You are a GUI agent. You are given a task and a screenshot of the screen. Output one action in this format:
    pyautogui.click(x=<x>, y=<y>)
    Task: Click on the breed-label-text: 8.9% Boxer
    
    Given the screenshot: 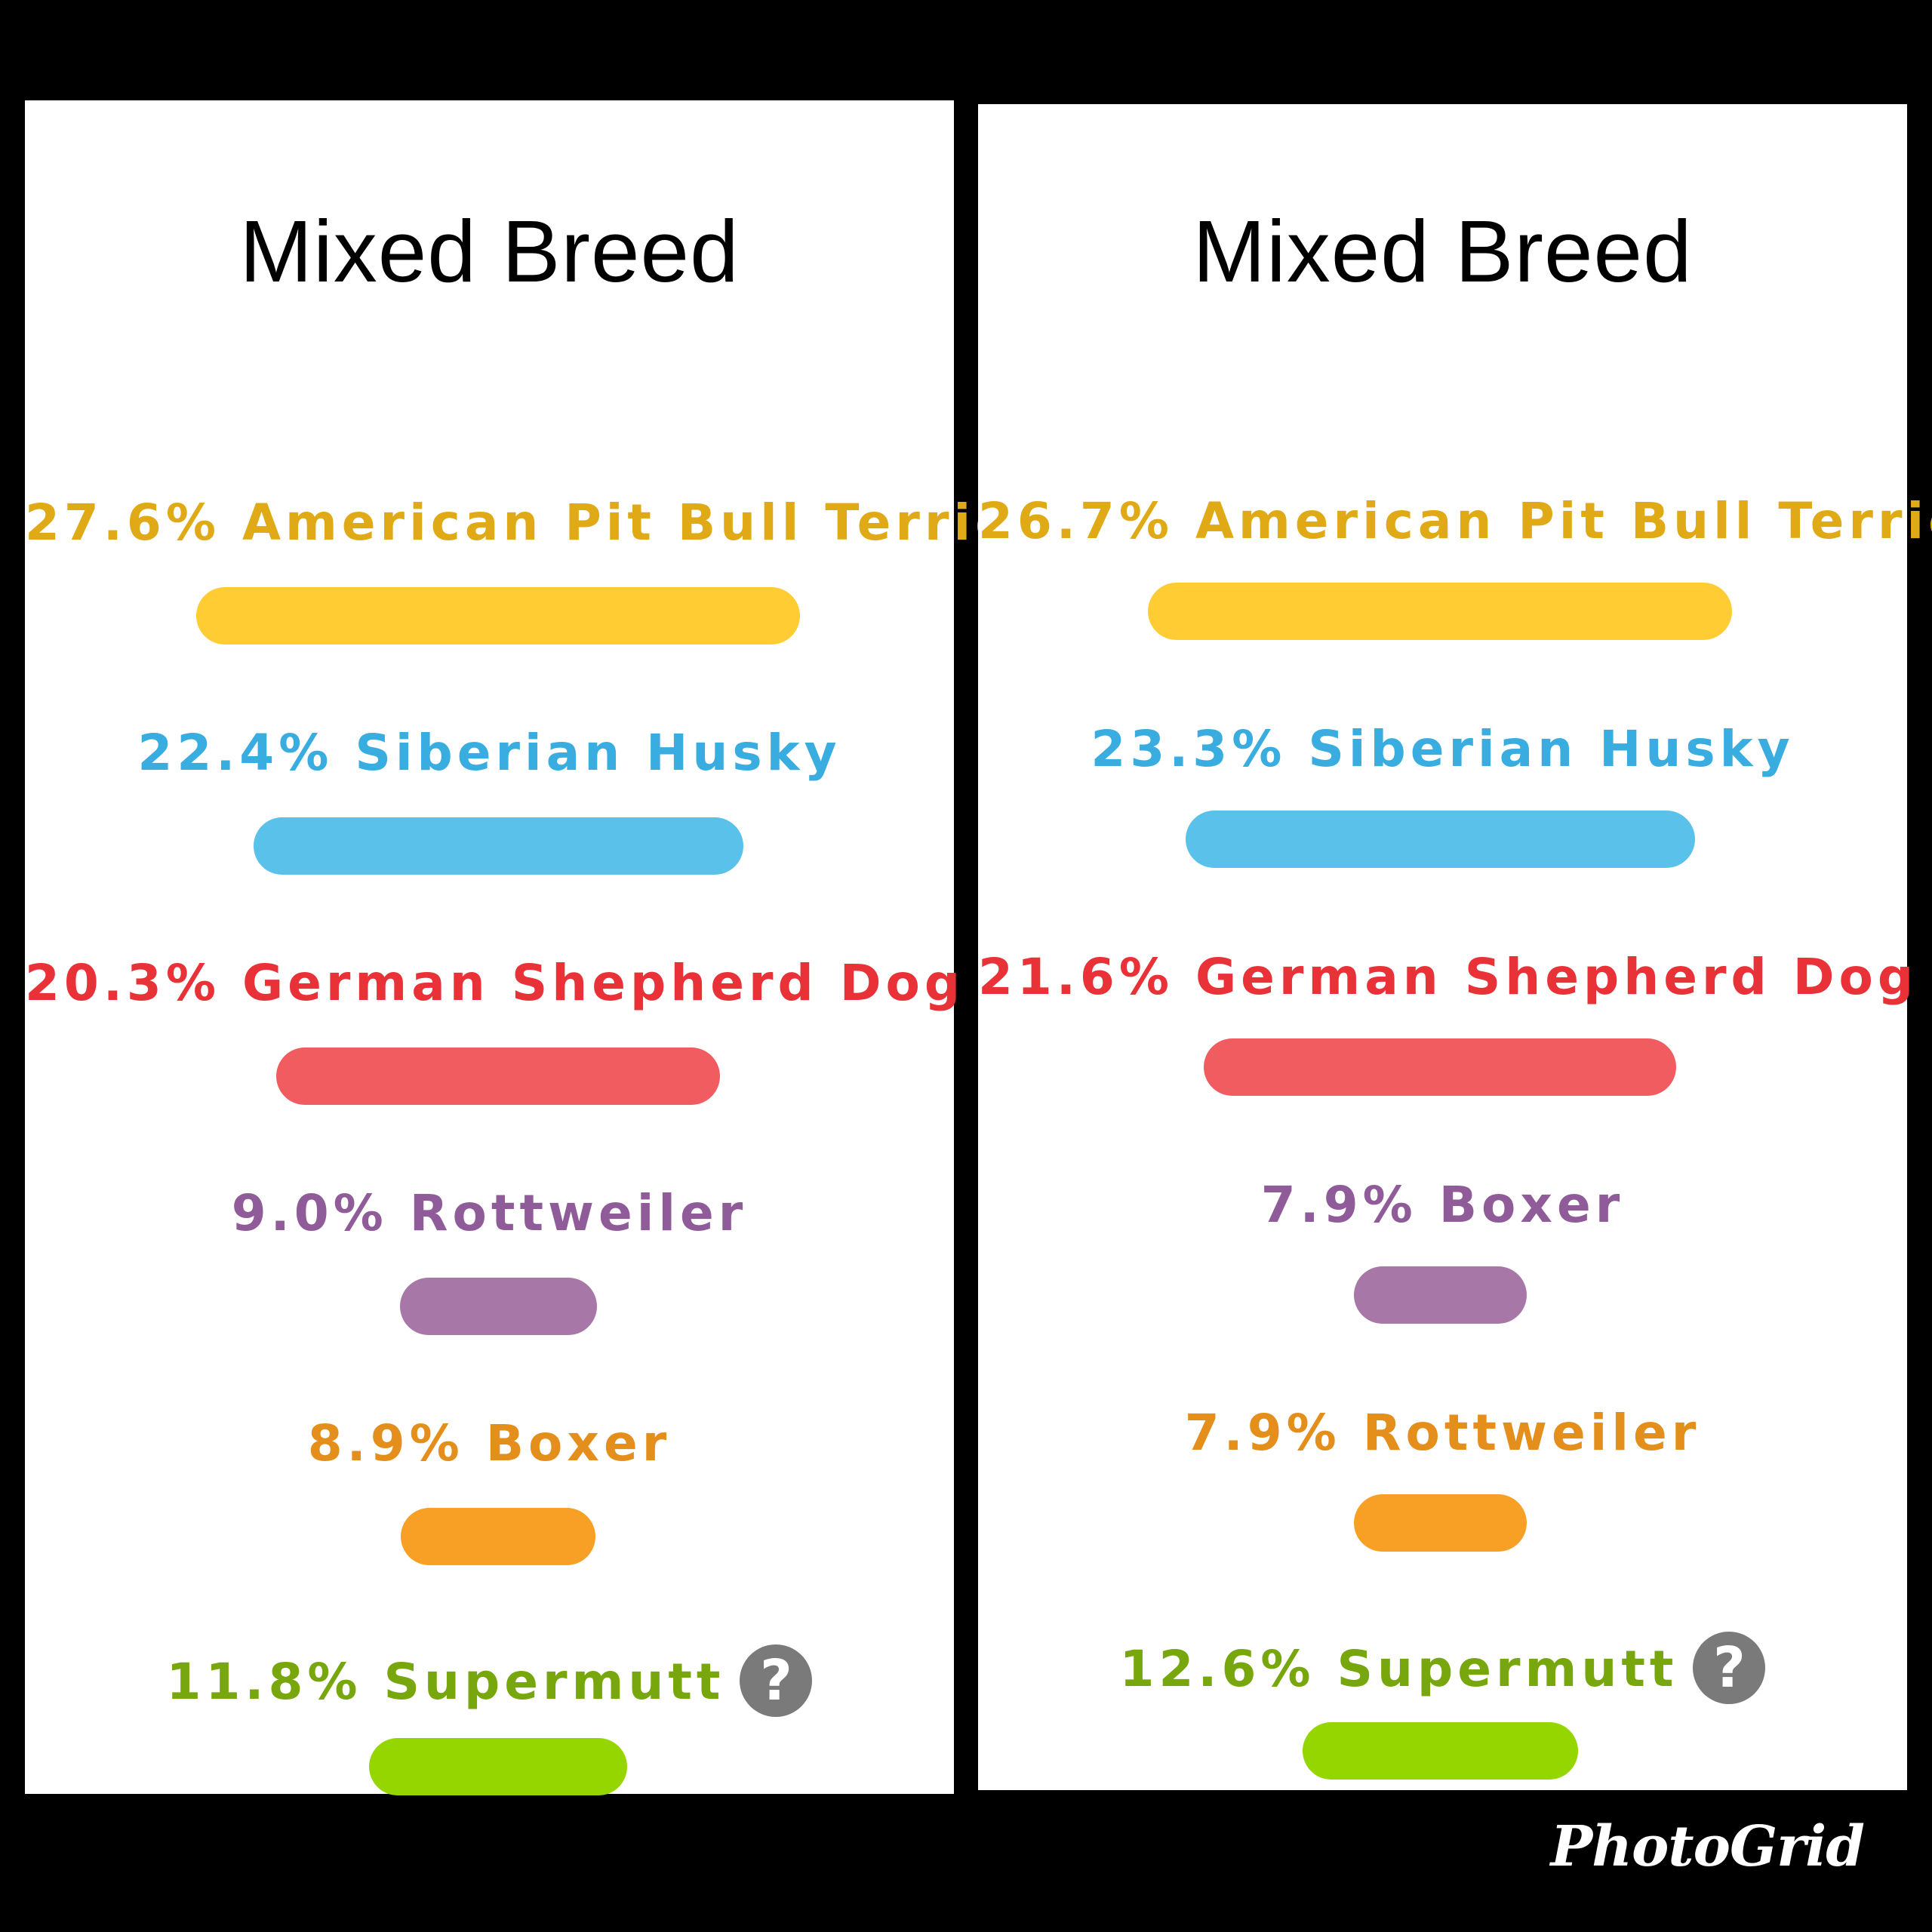 What is the action you would take?
    pyautogui.click(x=489, y=1443)
    